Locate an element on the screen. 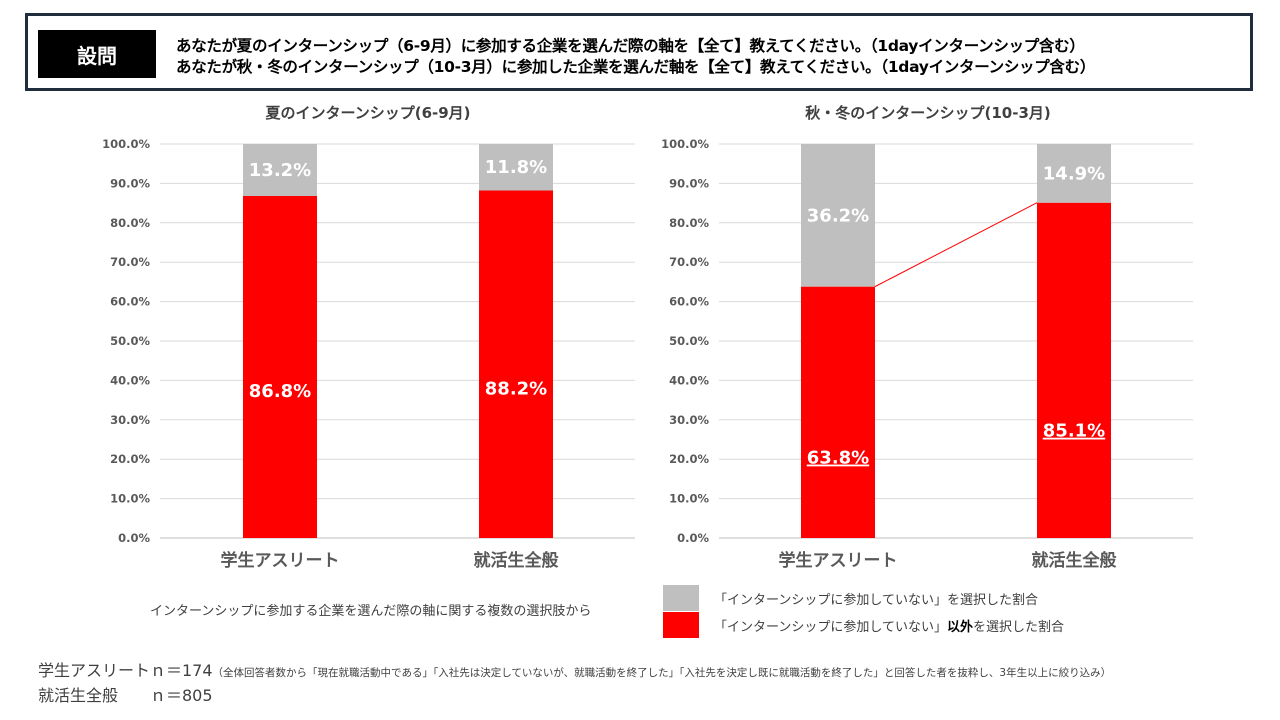 The width and height of the screenshot is (1280, 720). legend-red-prefix: 「インターンシップに参加していない」 is located at coordinates (830, 627).